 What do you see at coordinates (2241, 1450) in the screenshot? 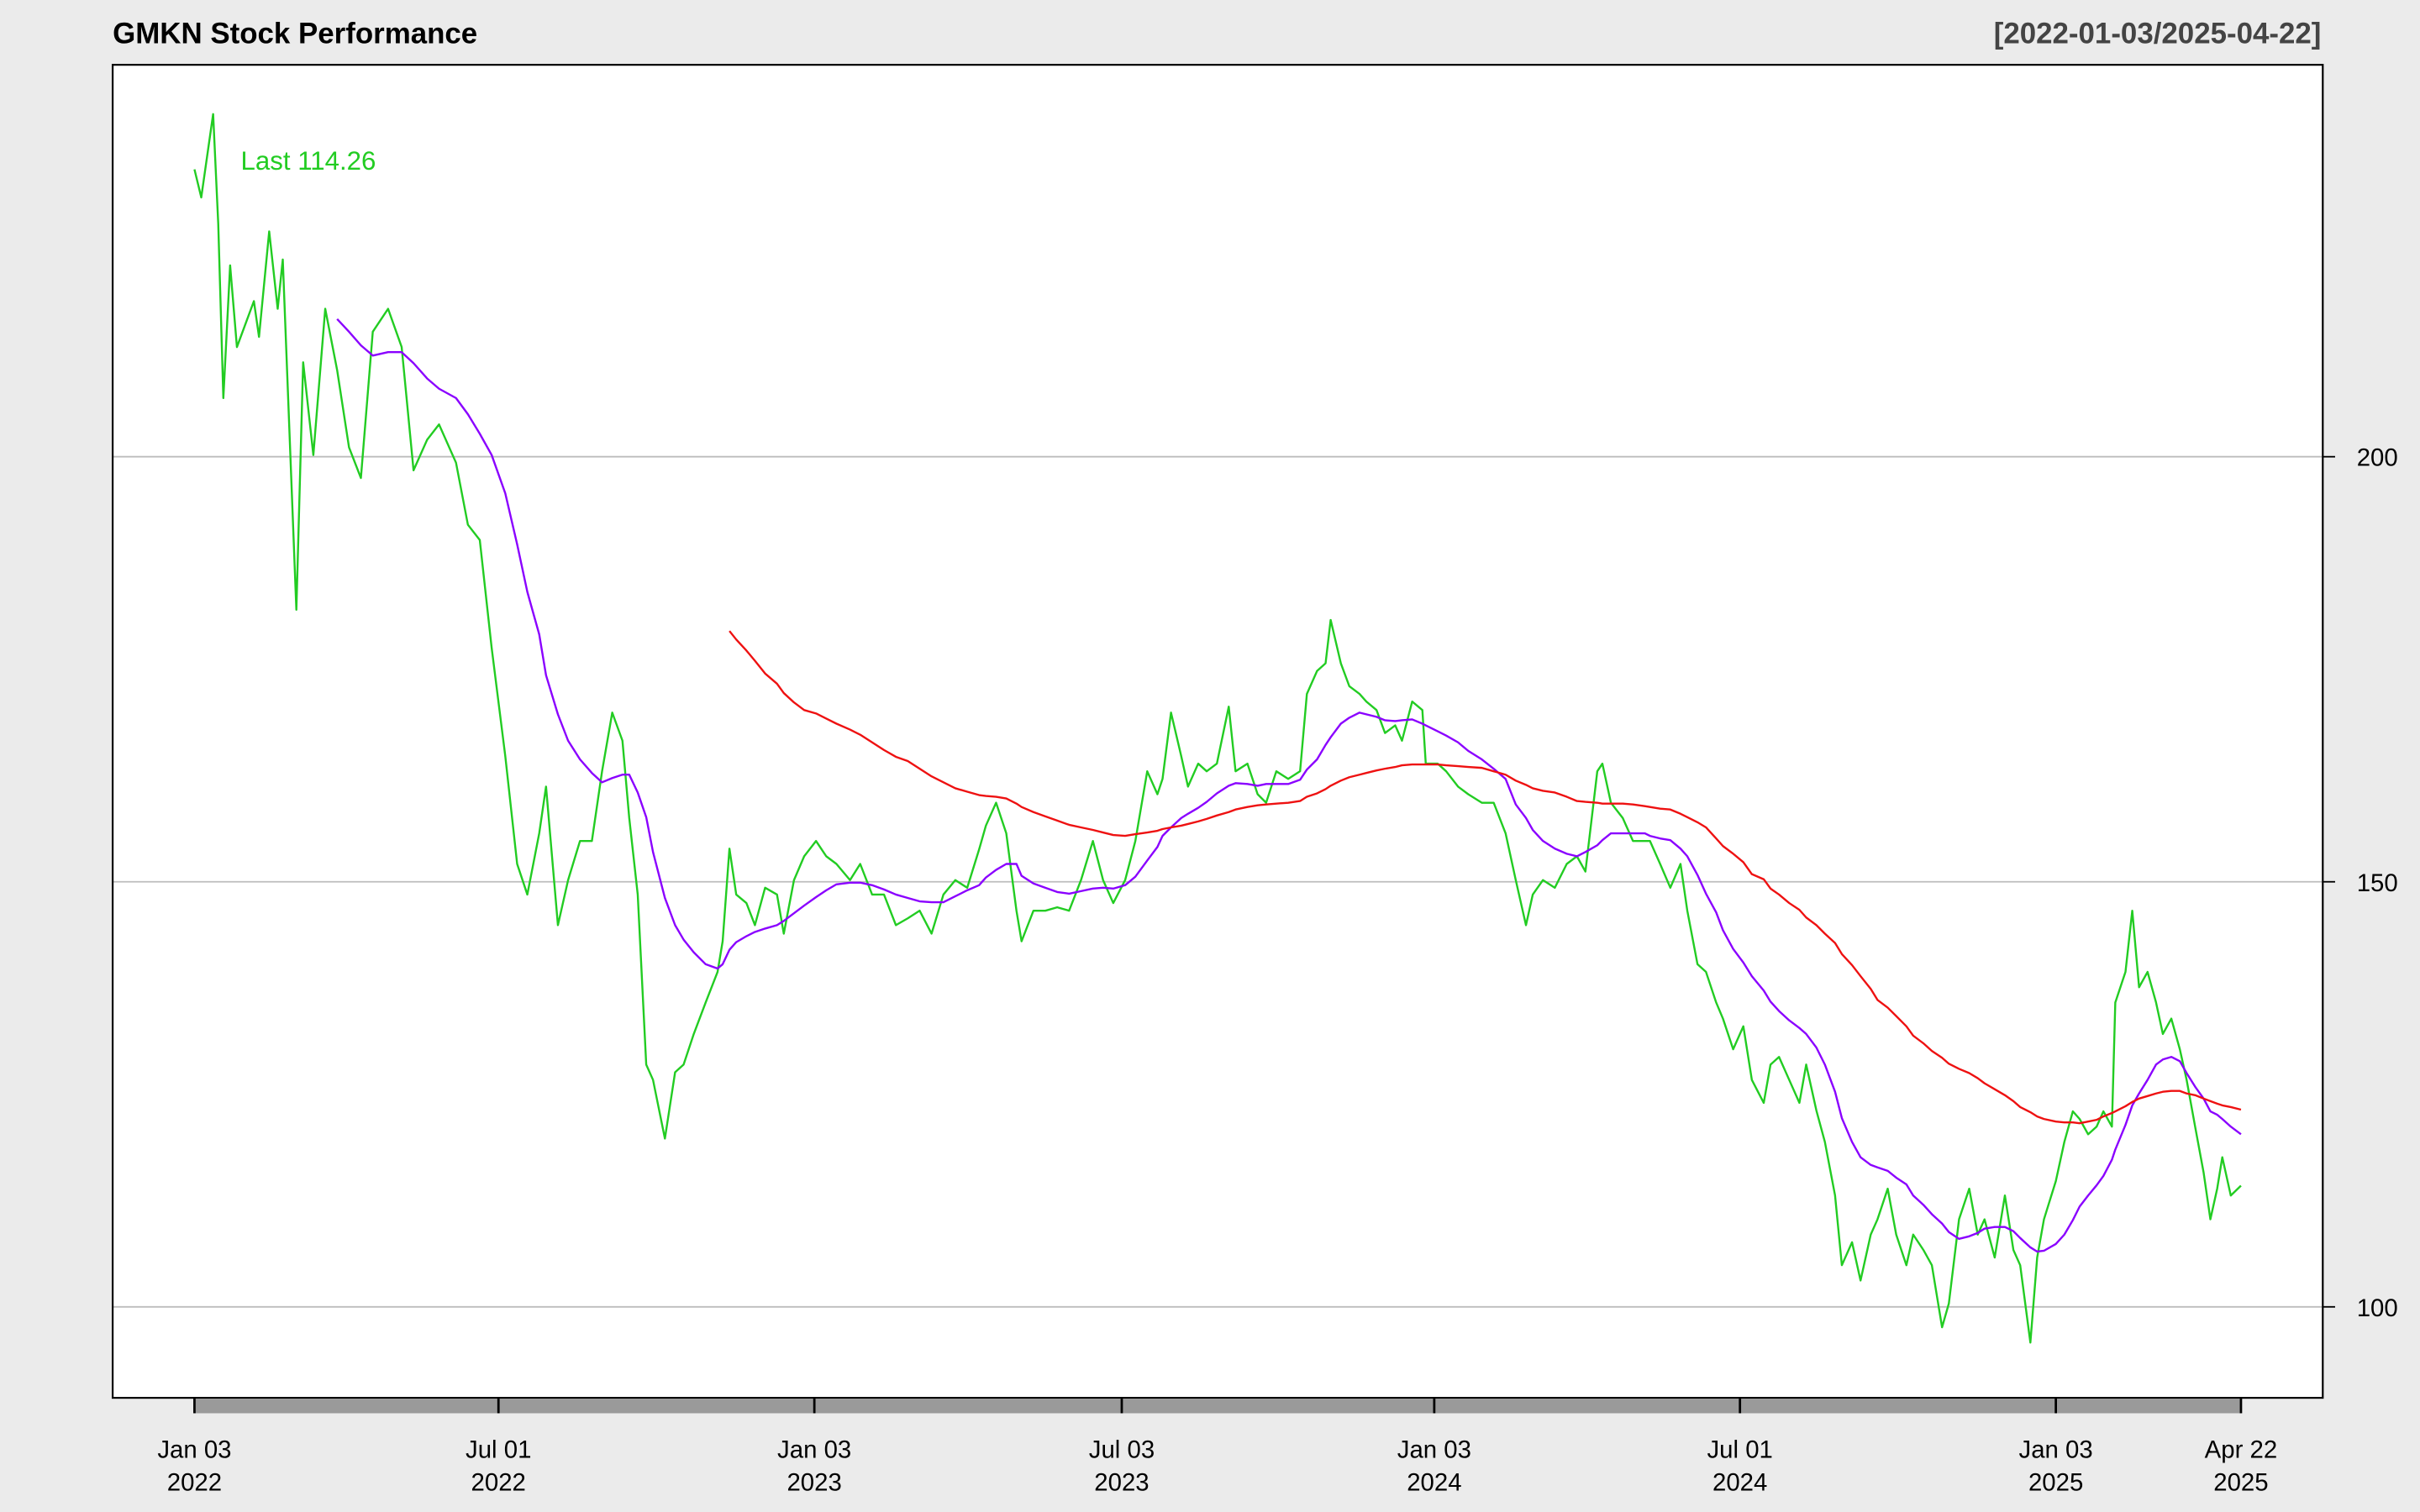
I see `x-tick-label: Apr 22` at bounding box center [2241, 1450].